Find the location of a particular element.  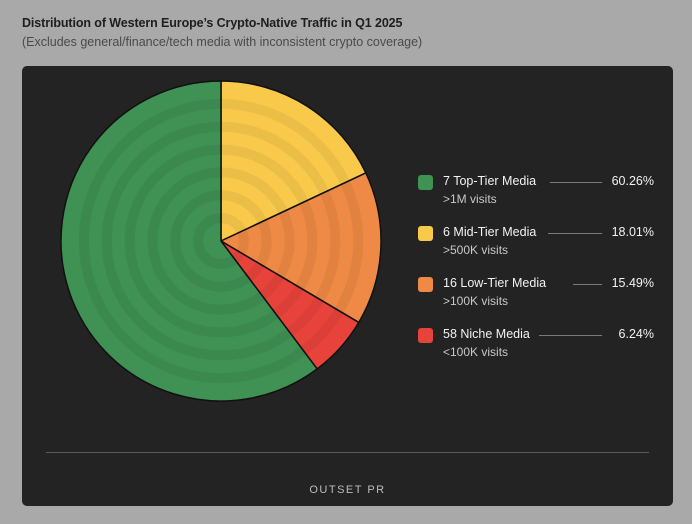

legend-item: 6 Mid-Tier Media >500K visits 18.01% is located at coordinates (538, 245).